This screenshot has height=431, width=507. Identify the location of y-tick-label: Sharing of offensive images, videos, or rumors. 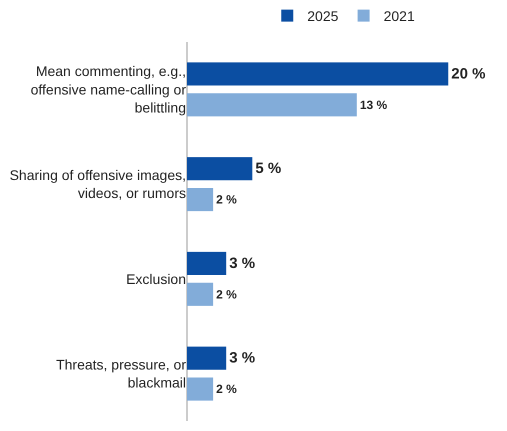
(98, 184).